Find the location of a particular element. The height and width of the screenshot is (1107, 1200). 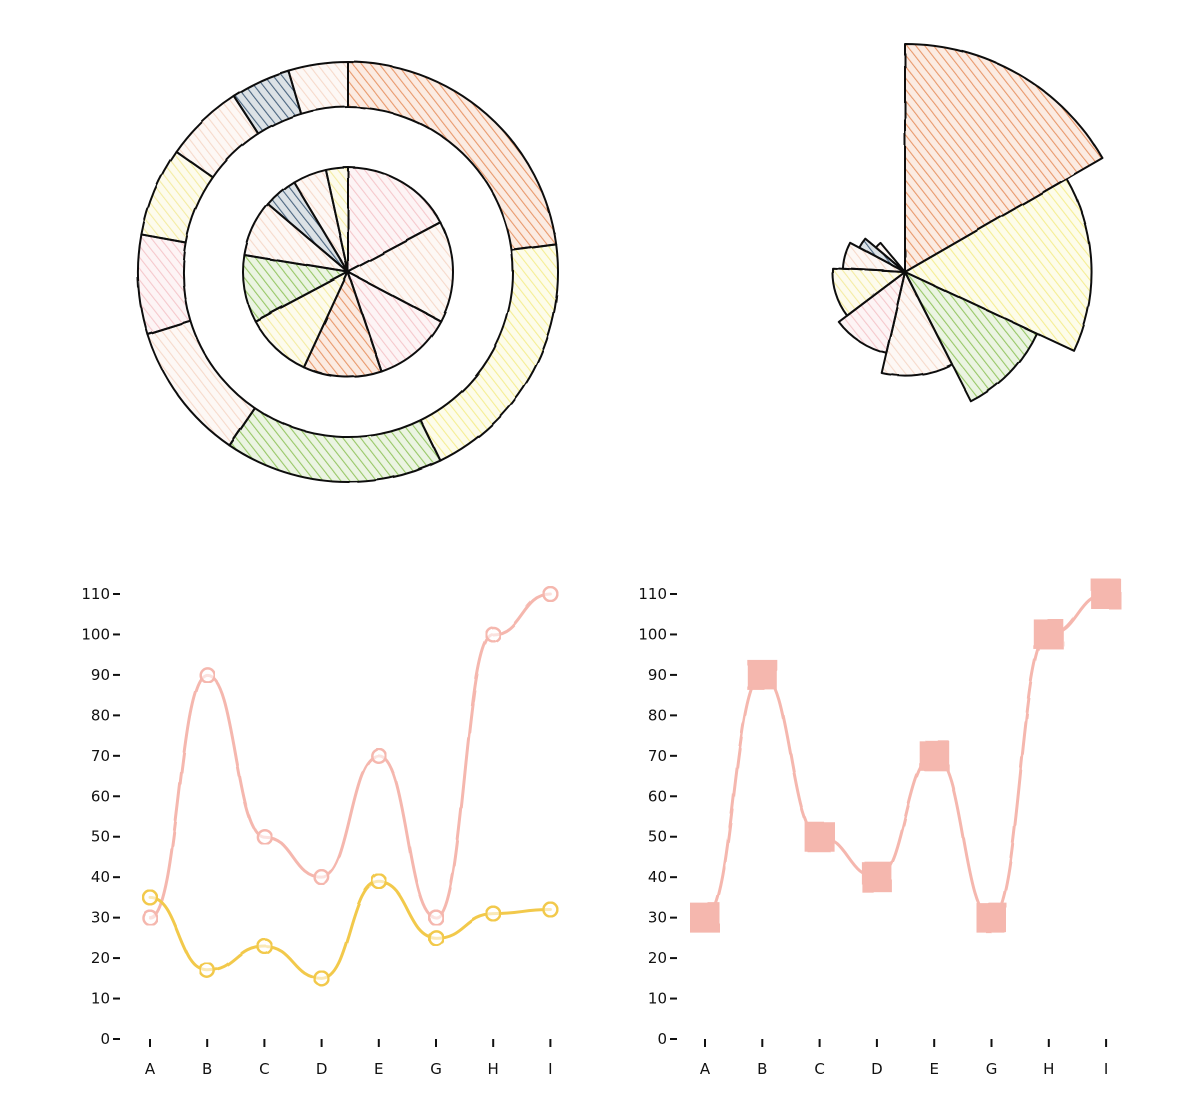

rose-chart is located at coordinates (967, 223).